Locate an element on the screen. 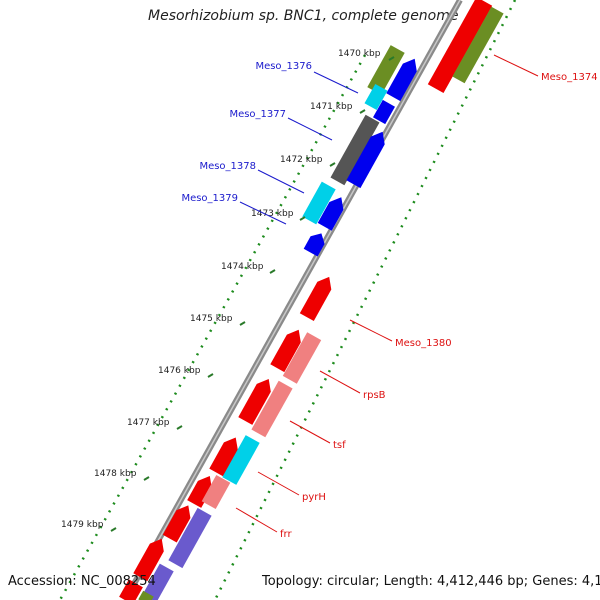 This screenshot has width=600, height=600. feature-red-tsf is located at coordinates (254, 402).